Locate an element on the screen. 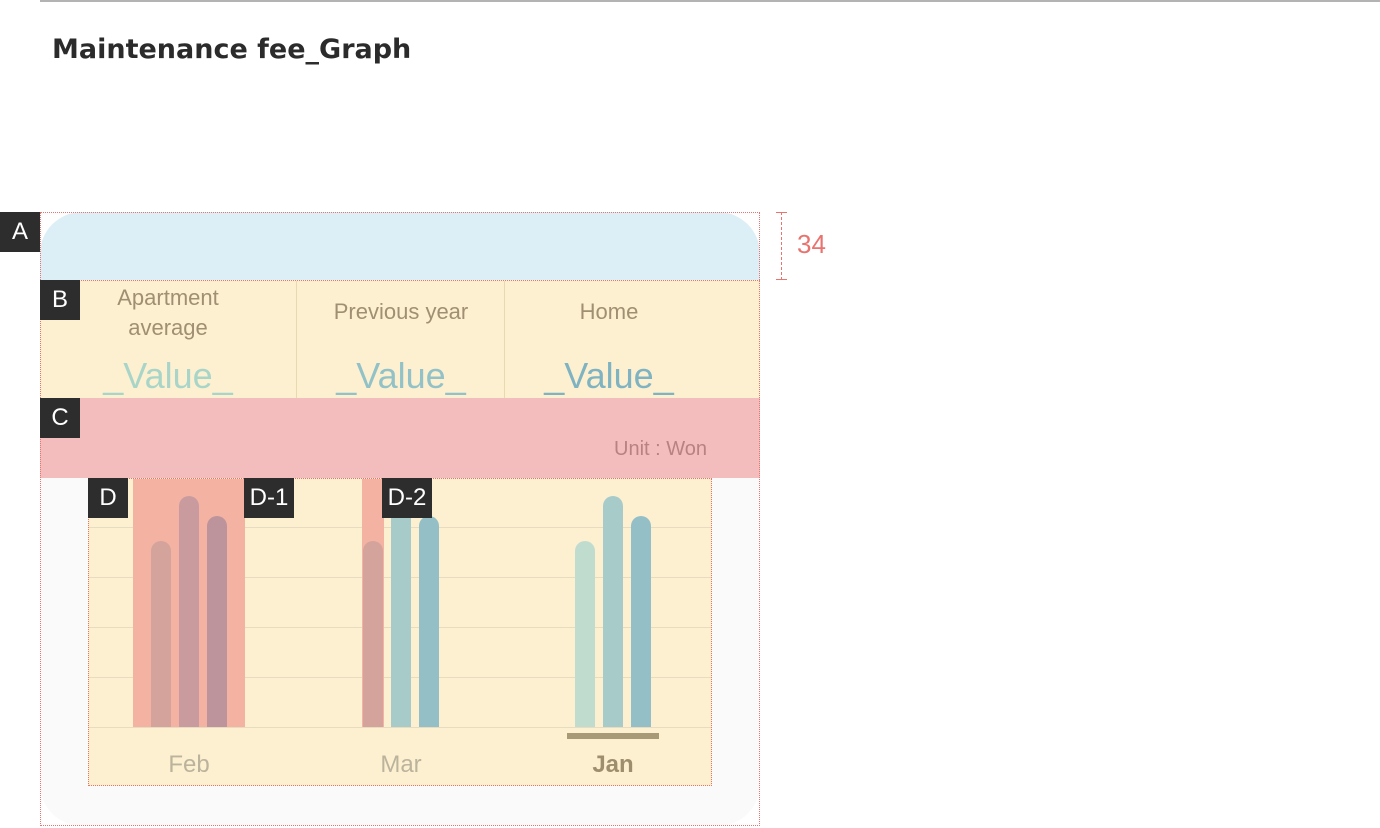  summary-previous-year: Previous year _Value_ is located at coordinates (400, 340).